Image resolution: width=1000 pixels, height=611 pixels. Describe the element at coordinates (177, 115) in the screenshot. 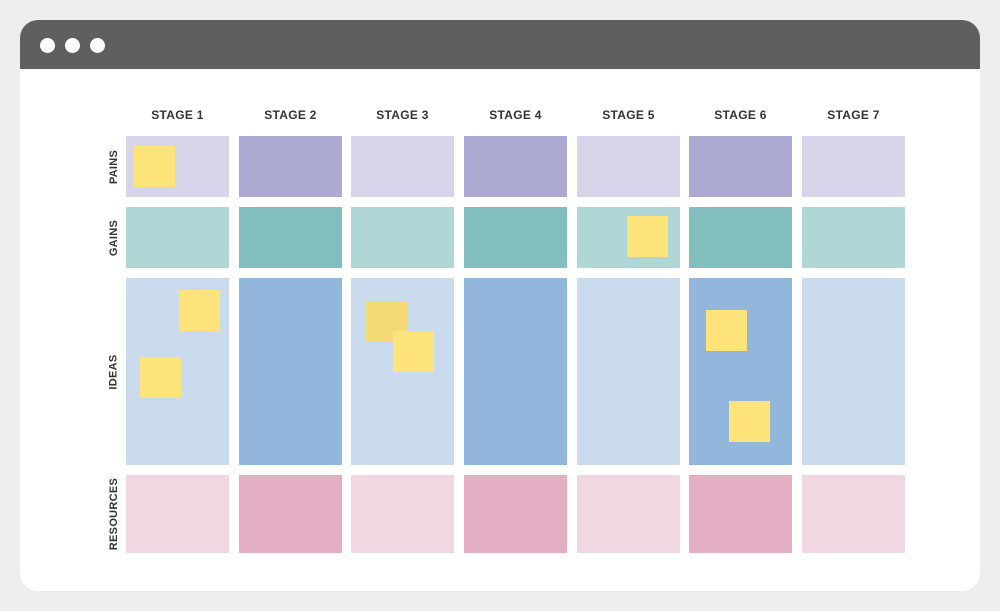

I see `stage-header-1: STAGE 1` at that location.